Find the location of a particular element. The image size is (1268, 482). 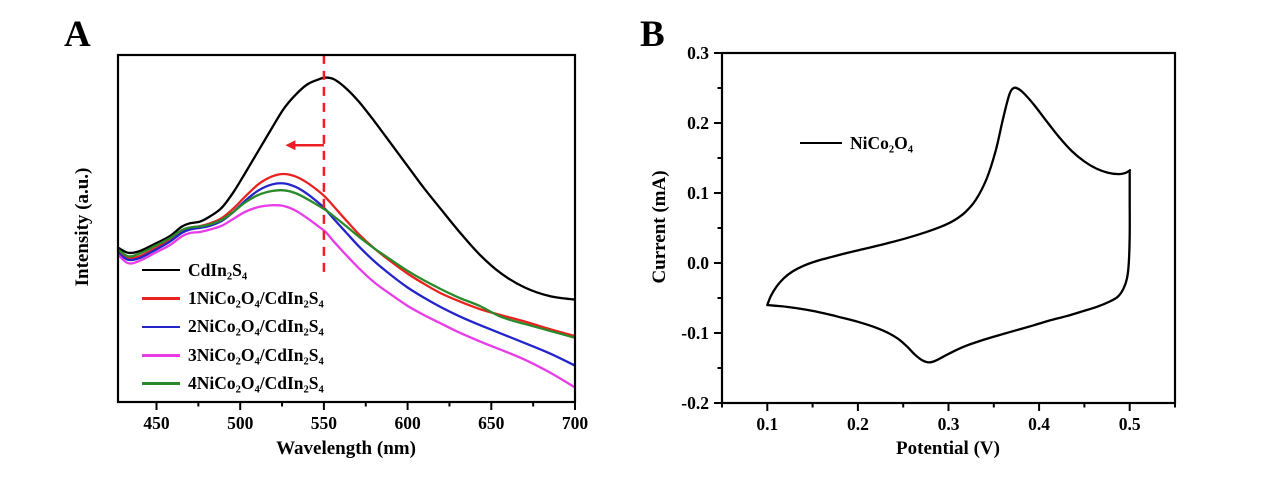

legend-item-3: 3NiCo₂O₄/CdIn₂S₄ is located at coordinates (233, 355).